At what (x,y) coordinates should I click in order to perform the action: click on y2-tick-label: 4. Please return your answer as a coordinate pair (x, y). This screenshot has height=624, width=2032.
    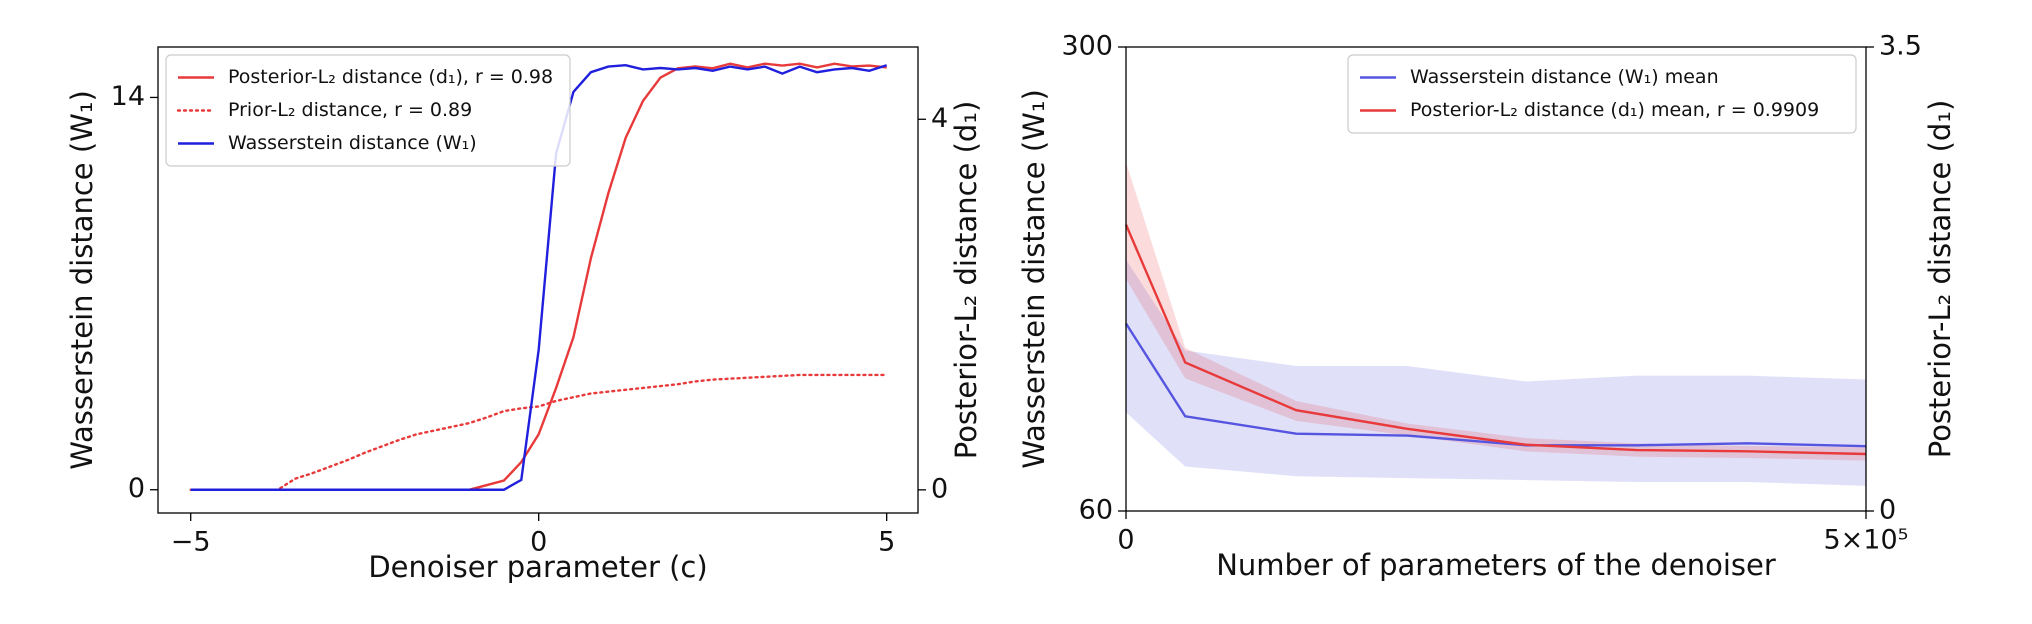
    Looking at the image, I should click on (939, 118).